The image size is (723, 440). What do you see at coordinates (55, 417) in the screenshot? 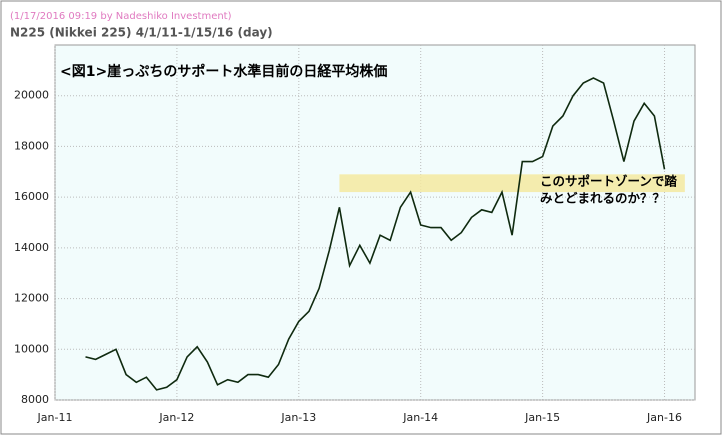
I see `x-tick-label: Jan-11` at bounding box center [55, 417].